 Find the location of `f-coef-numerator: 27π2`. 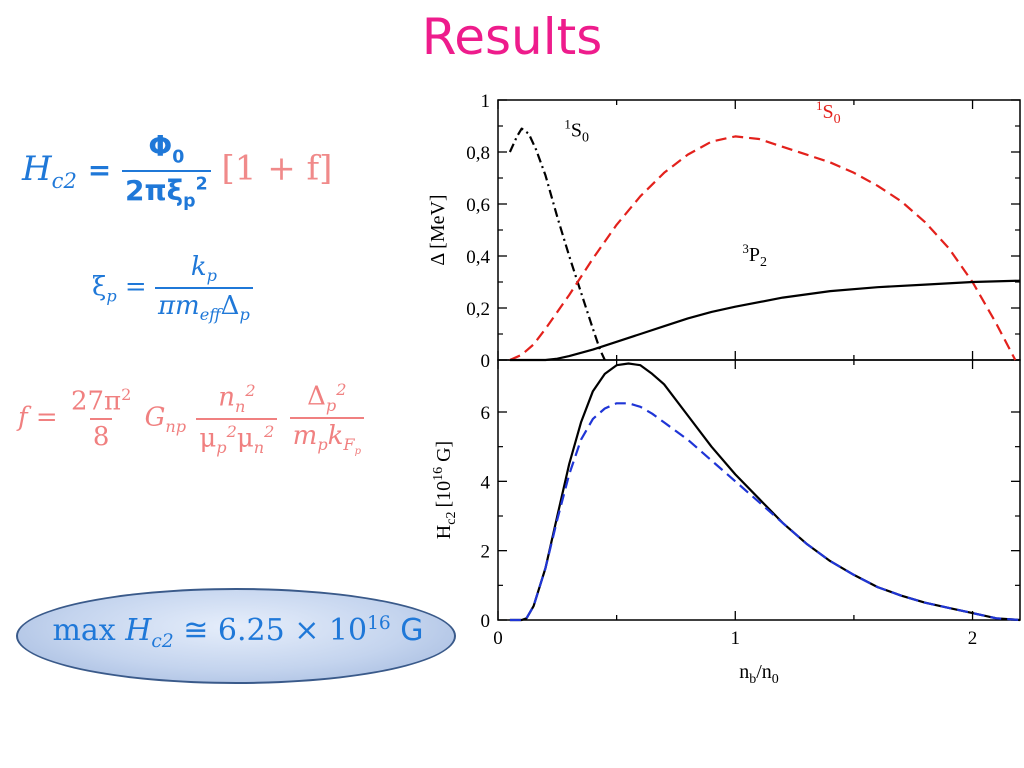

f-coef-numerator: 27π2 is located at coordinates (101, 402).